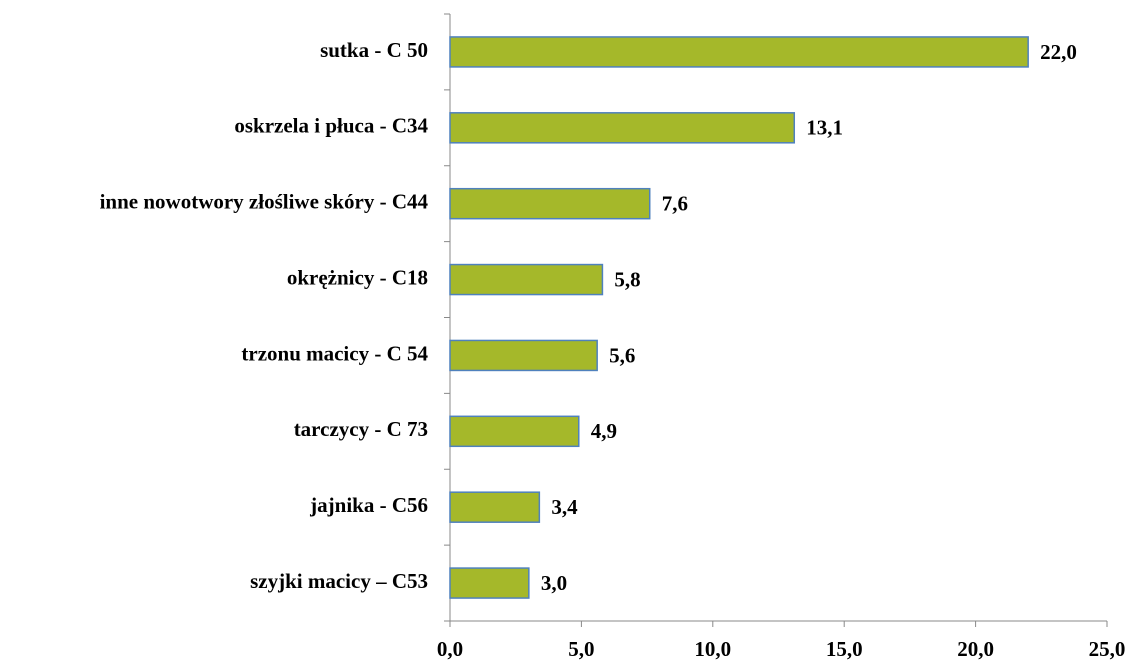  What do you see at coordinates (564, 507) in the screenshot?
I see `value-label: 3,4` at bounding box center [564, 507].